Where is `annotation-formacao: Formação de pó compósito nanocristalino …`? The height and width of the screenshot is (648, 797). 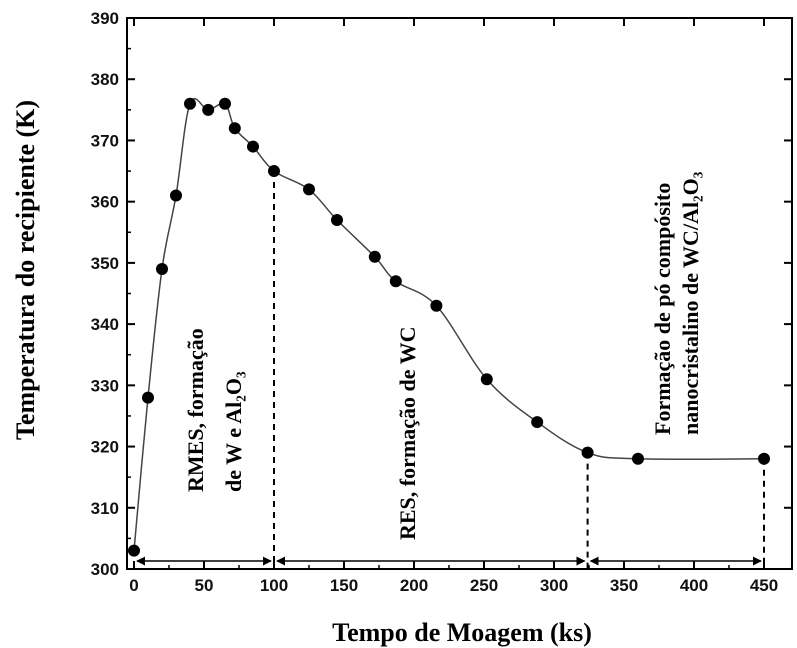
annotation-formacao: Formação de pó compósito nanocristalino … is located at coordinates (676, 303).